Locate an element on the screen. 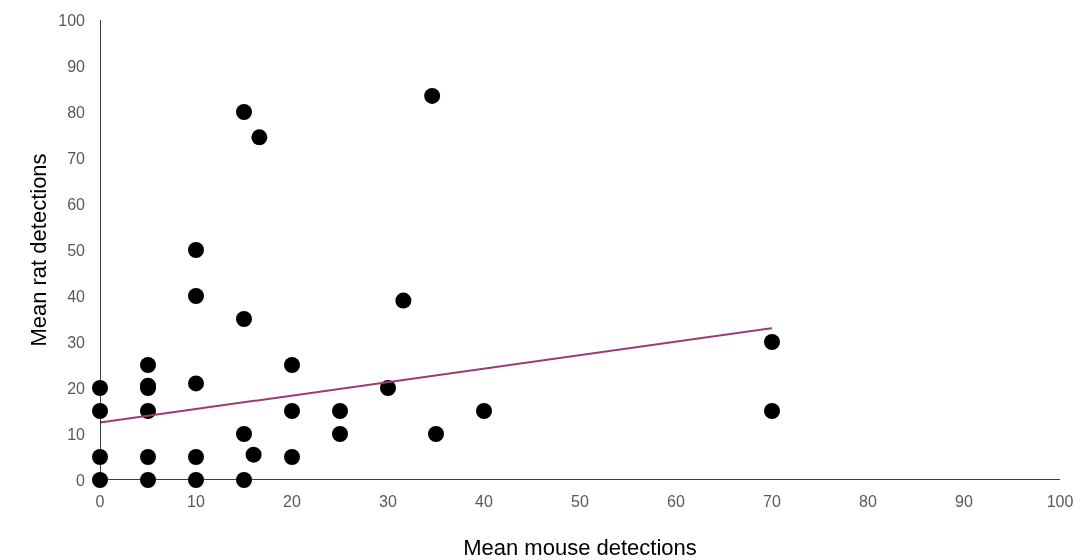 Image resolution: width=1090 pixels, height=560 pixels. x-tick-label: 60 is located at coordinates (676, 501).